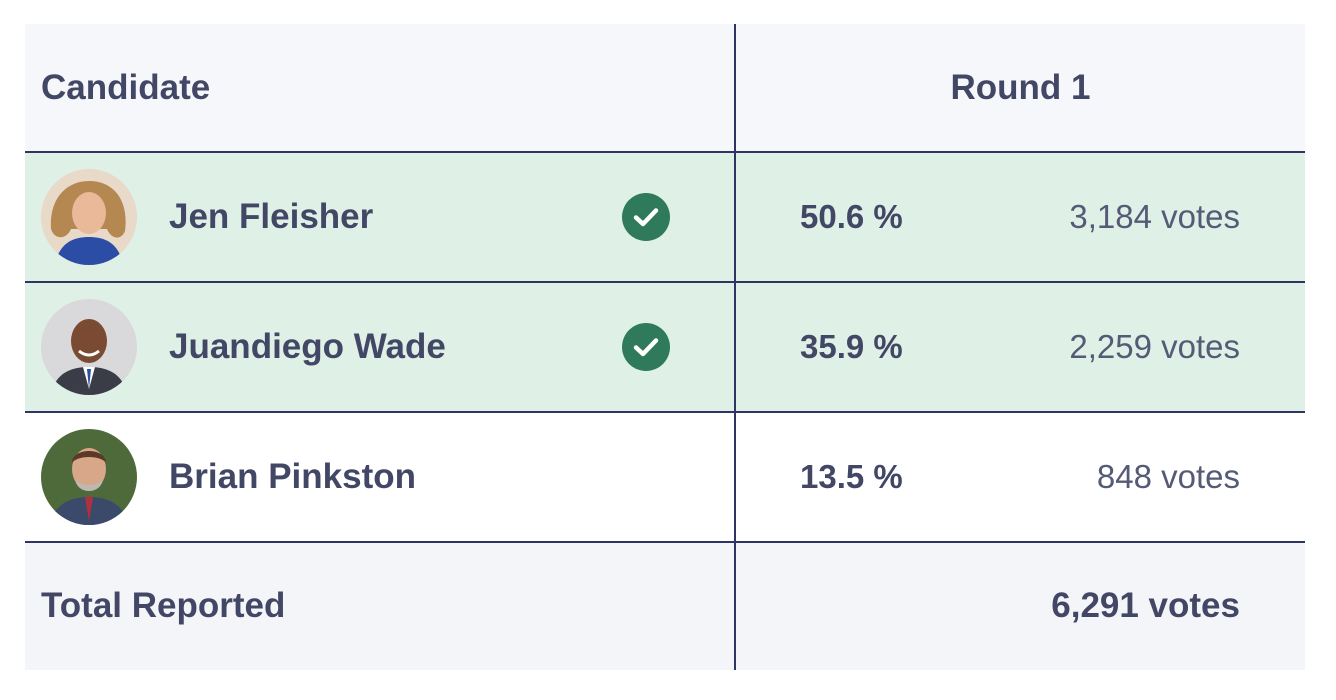  Describe the element at coordinates (1154, 216) in the screenshot. I see `vote-count: 3,184 votes` at that location.